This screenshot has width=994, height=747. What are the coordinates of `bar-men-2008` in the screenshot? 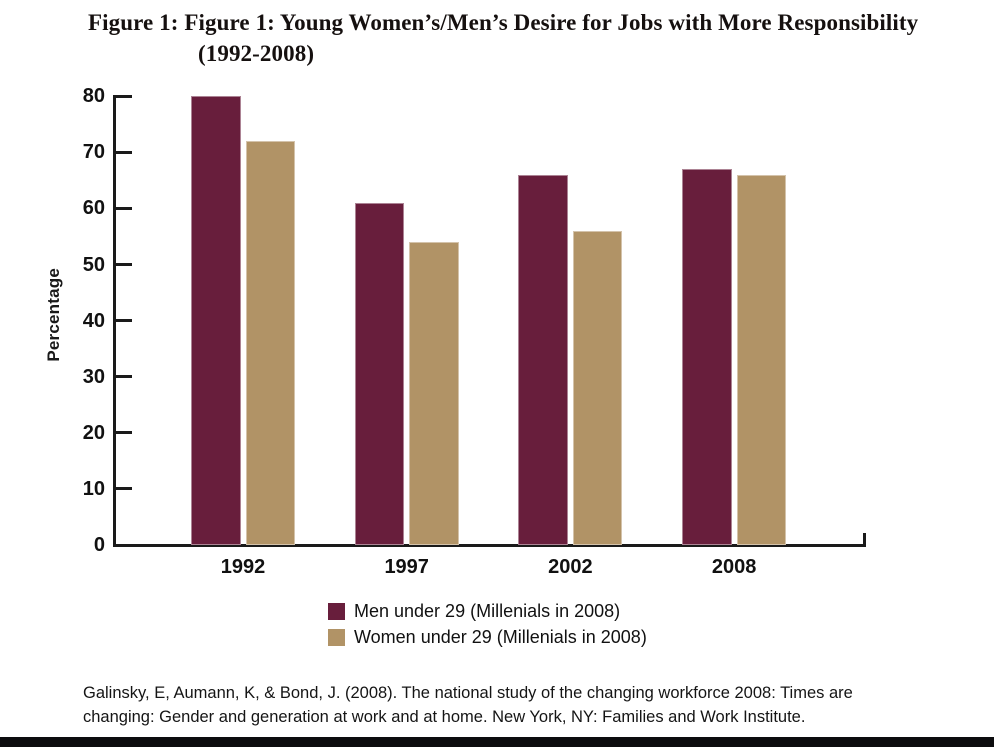 It's located at (707, 357).